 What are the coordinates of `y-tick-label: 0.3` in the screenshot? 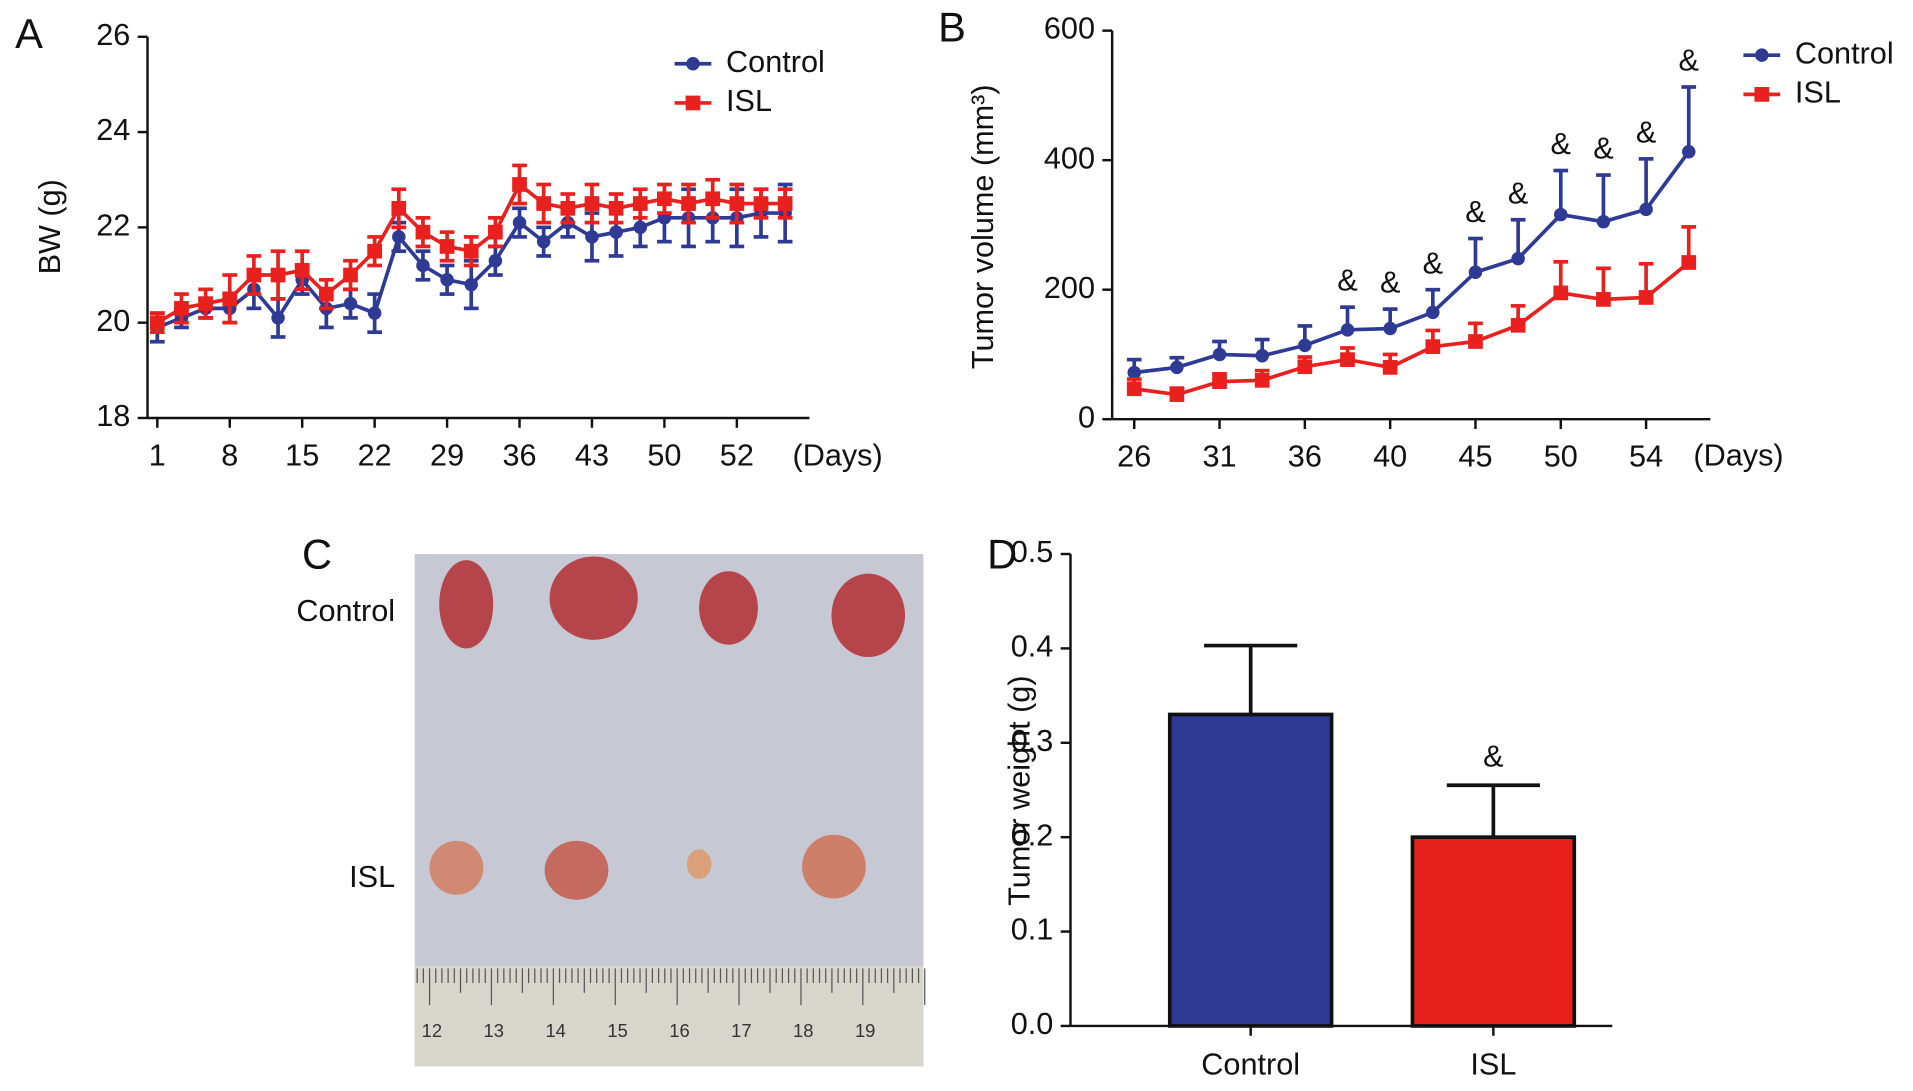 It's located at (1032, 741).